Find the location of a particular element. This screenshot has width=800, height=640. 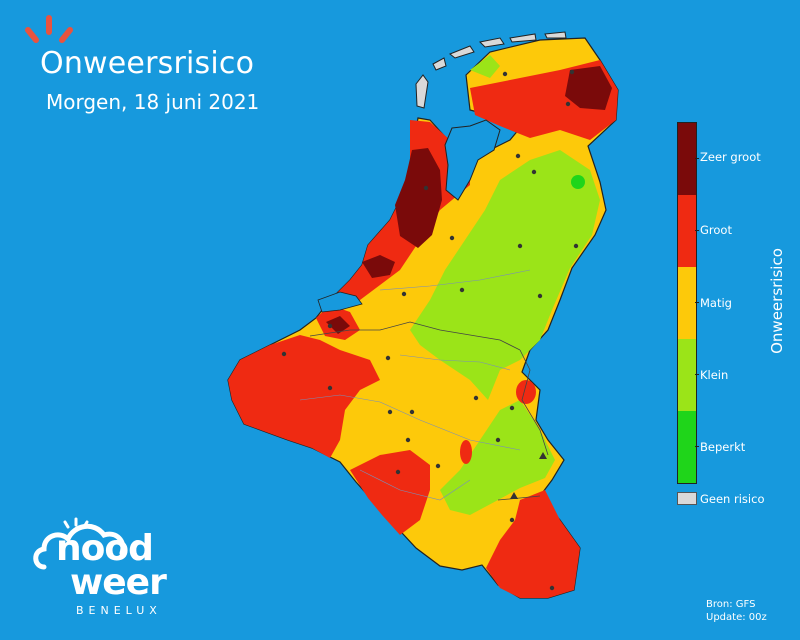

zone-klein-south is located at coordinates (497, 457).